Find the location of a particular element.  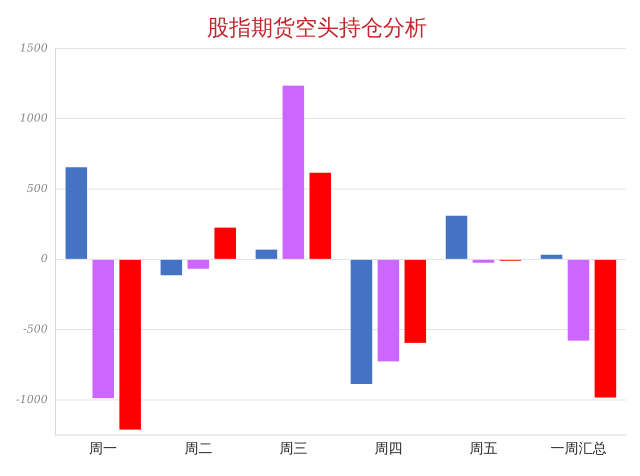

x-tick-label: 周二 is located at coordinates (198, 449).